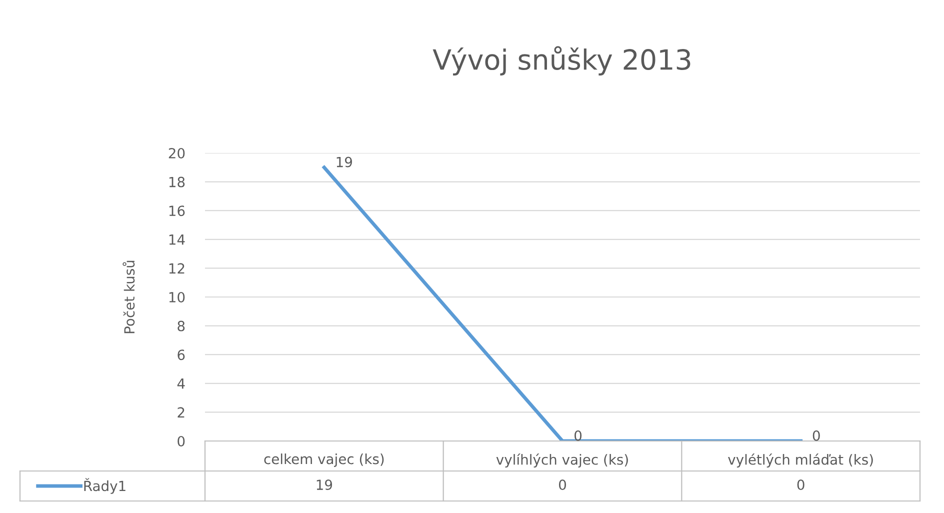 This screenshot has height=513, width=944. What do you see at coordinates (181, 326) in the screenshot?
I see `y-tick-label: 8` at bounding box center [181, 326].